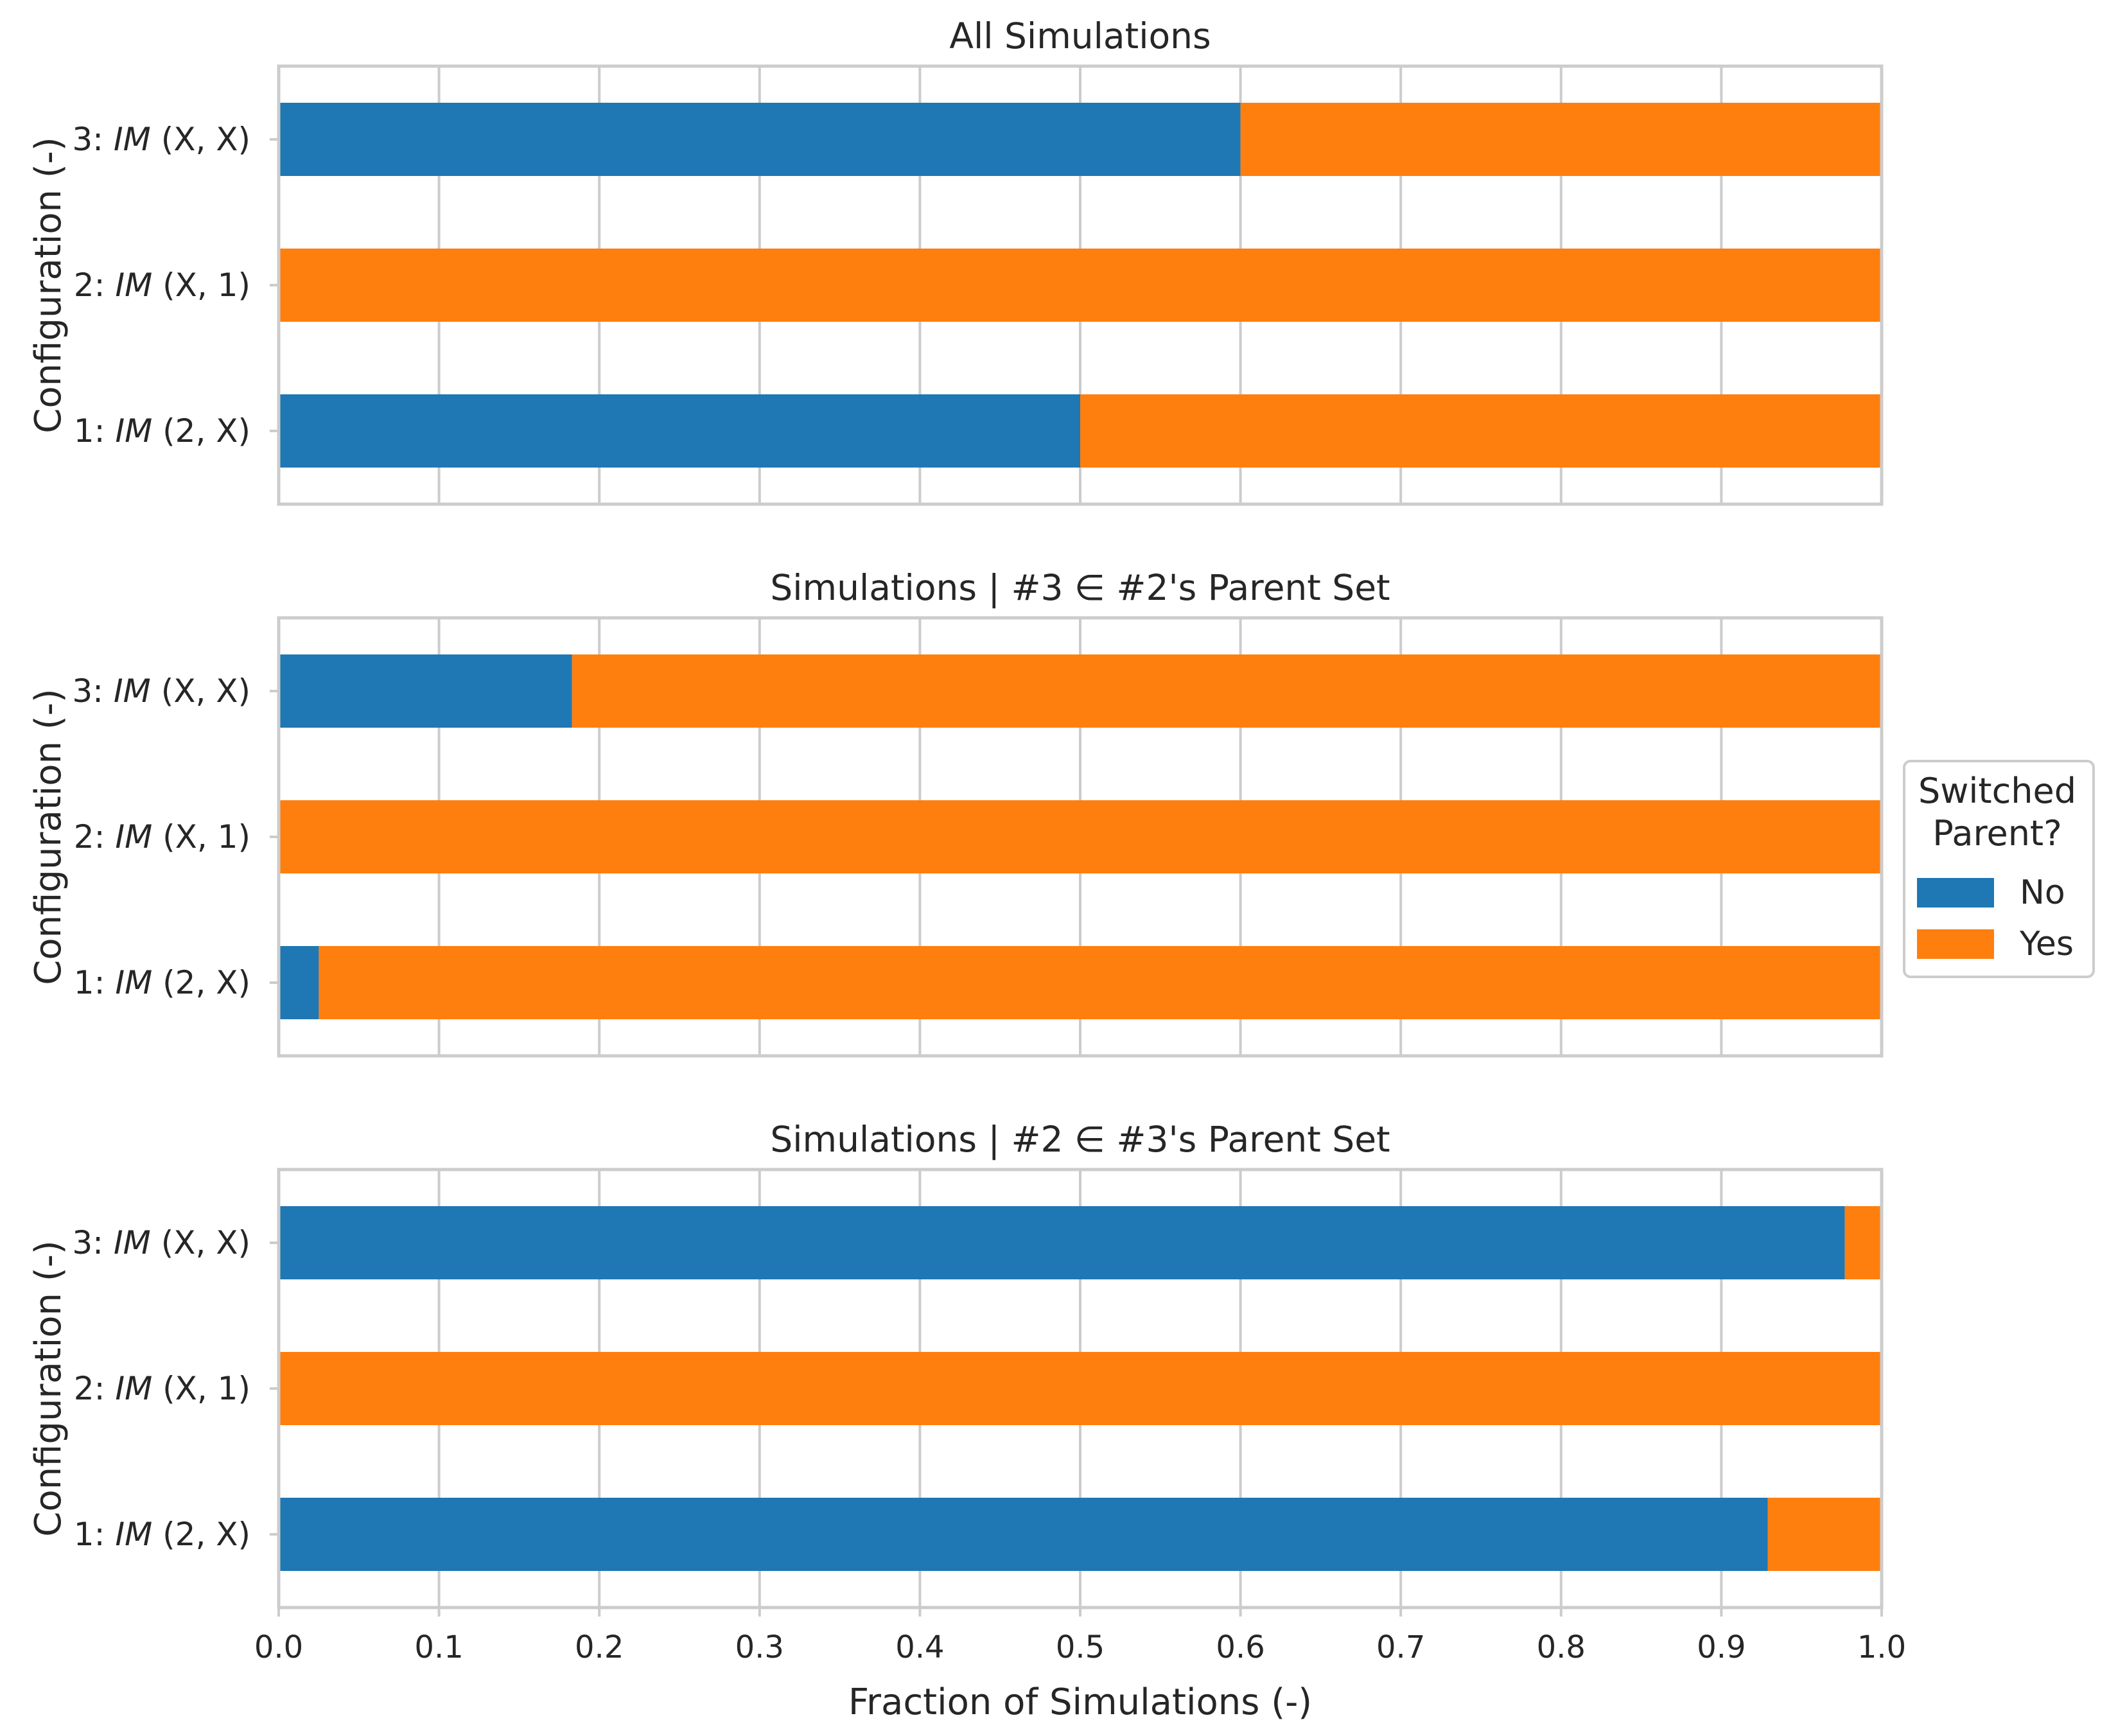 The image size is (2109, 1736). I want to click on x-tick-label: 1.0, so click(1881, 1647).